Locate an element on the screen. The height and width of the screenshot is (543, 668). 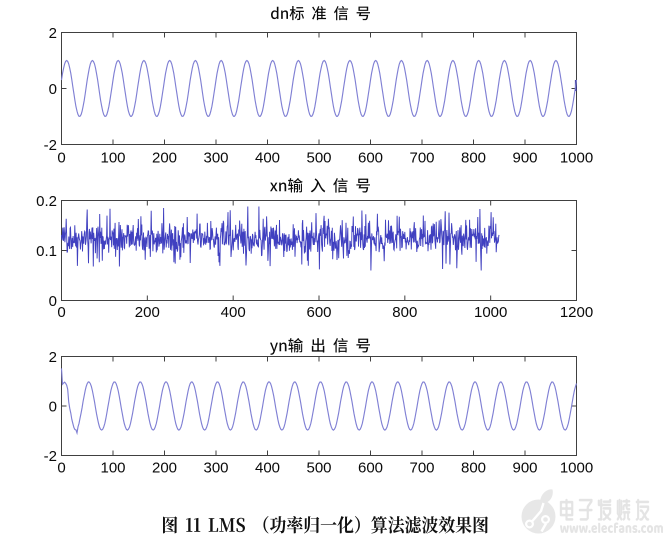
svg-text: 0.2 is located at coordinates (46, 201).